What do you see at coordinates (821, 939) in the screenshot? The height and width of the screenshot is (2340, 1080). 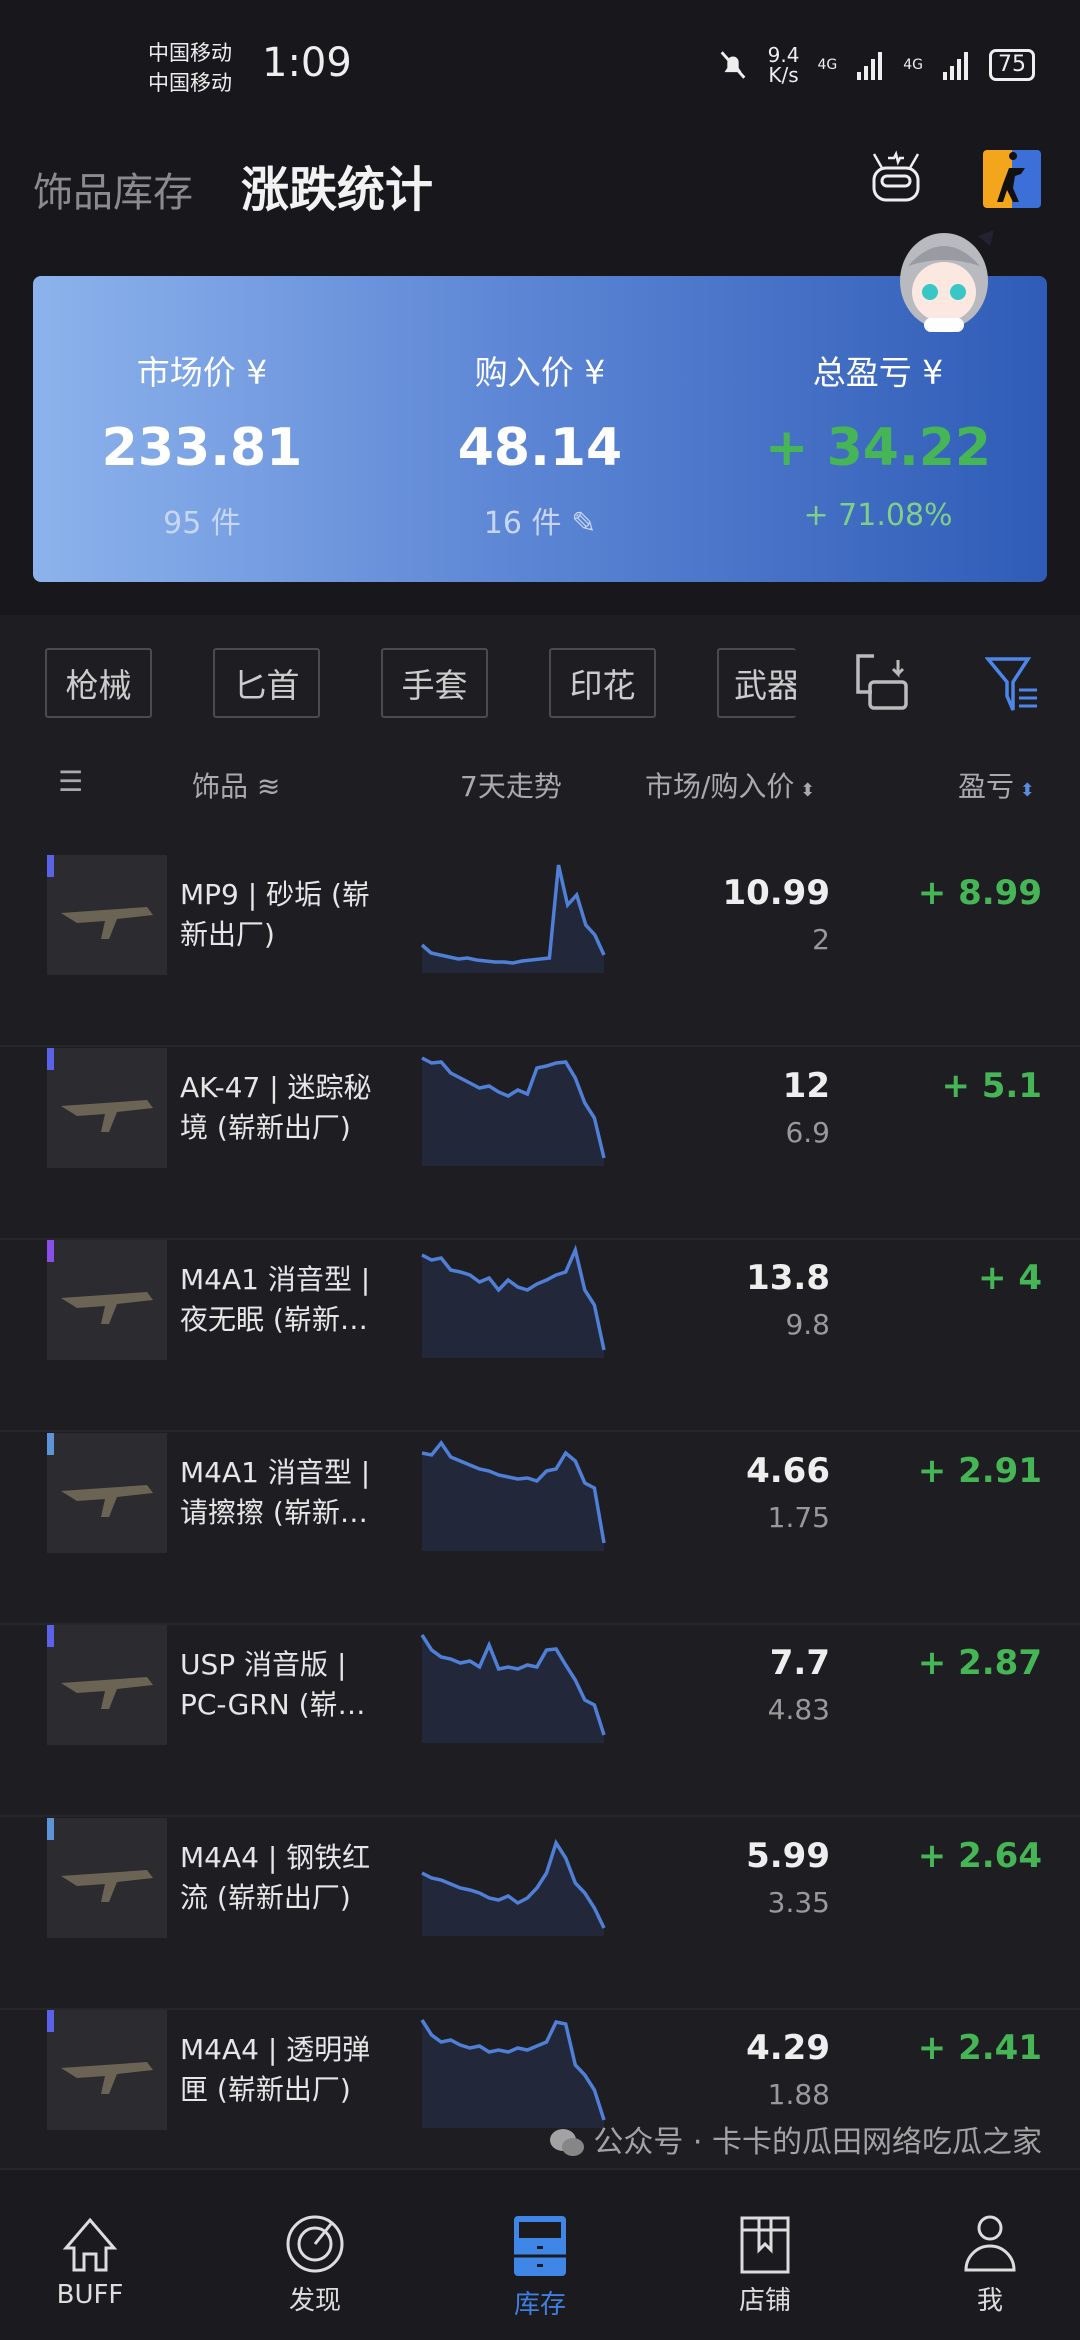 I see `purchase-price: 2` at bounding box center [821, 939].